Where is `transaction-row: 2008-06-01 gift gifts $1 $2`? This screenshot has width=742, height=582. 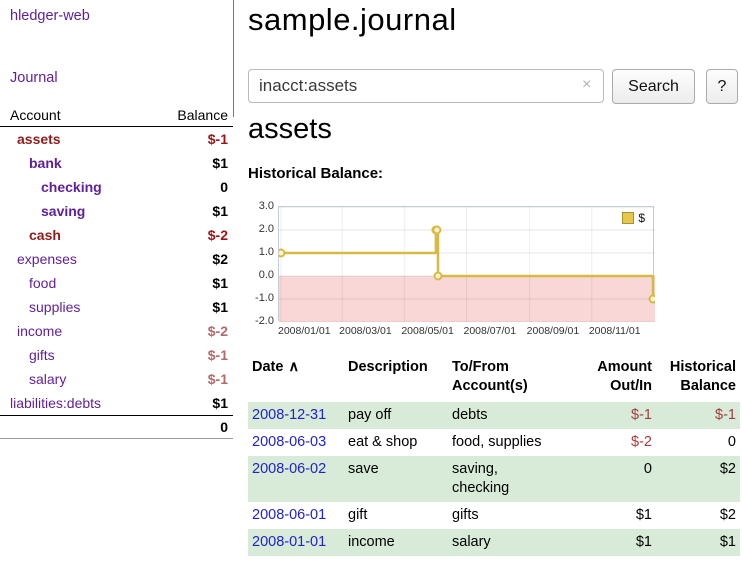 transaction-row: 2008-06-01 gift gifts $1 $2 is located at coordinates (494, 515).